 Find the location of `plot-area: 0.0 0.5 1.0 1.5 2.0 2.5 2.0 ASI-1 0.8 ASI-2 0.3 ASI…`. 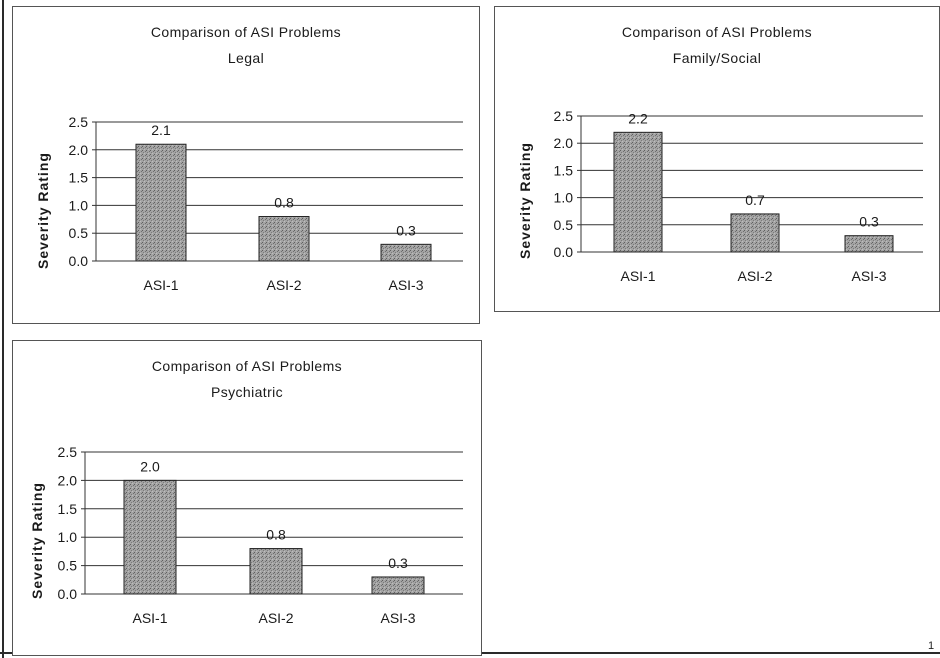

plot-area: 0.0 0.5 1.0 1.5 2.0 2.5 2.0 ASI-1 0.8 ASI-2 0.3 ASI… is located at coordinates (260, 535).